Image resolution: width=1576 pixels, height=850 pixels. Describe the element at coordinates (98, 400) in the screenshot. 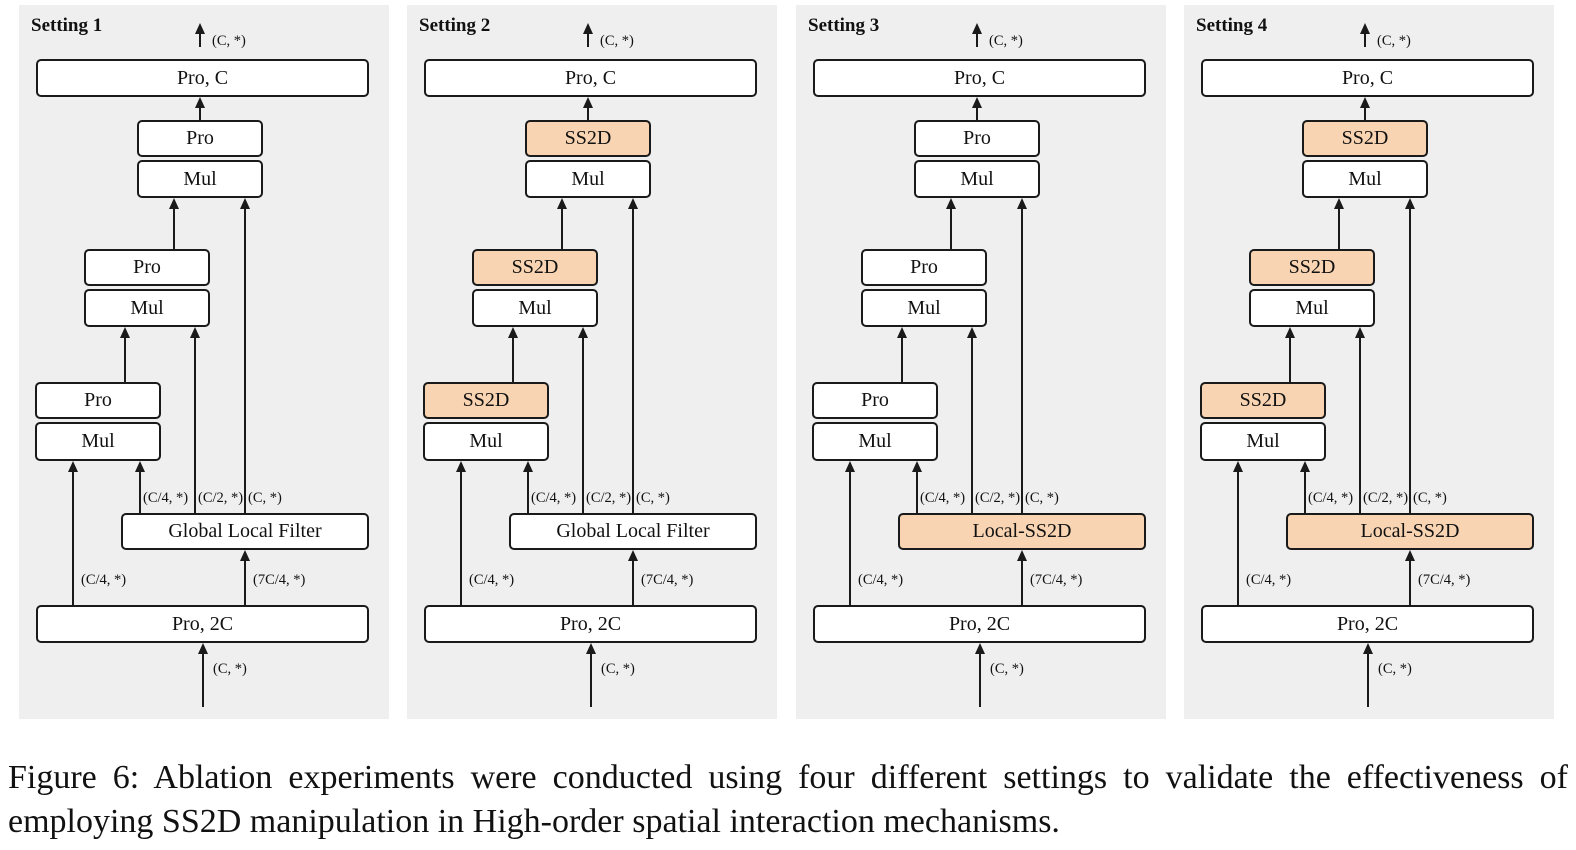

I see `stage1-upper-box: Pro` at that location.